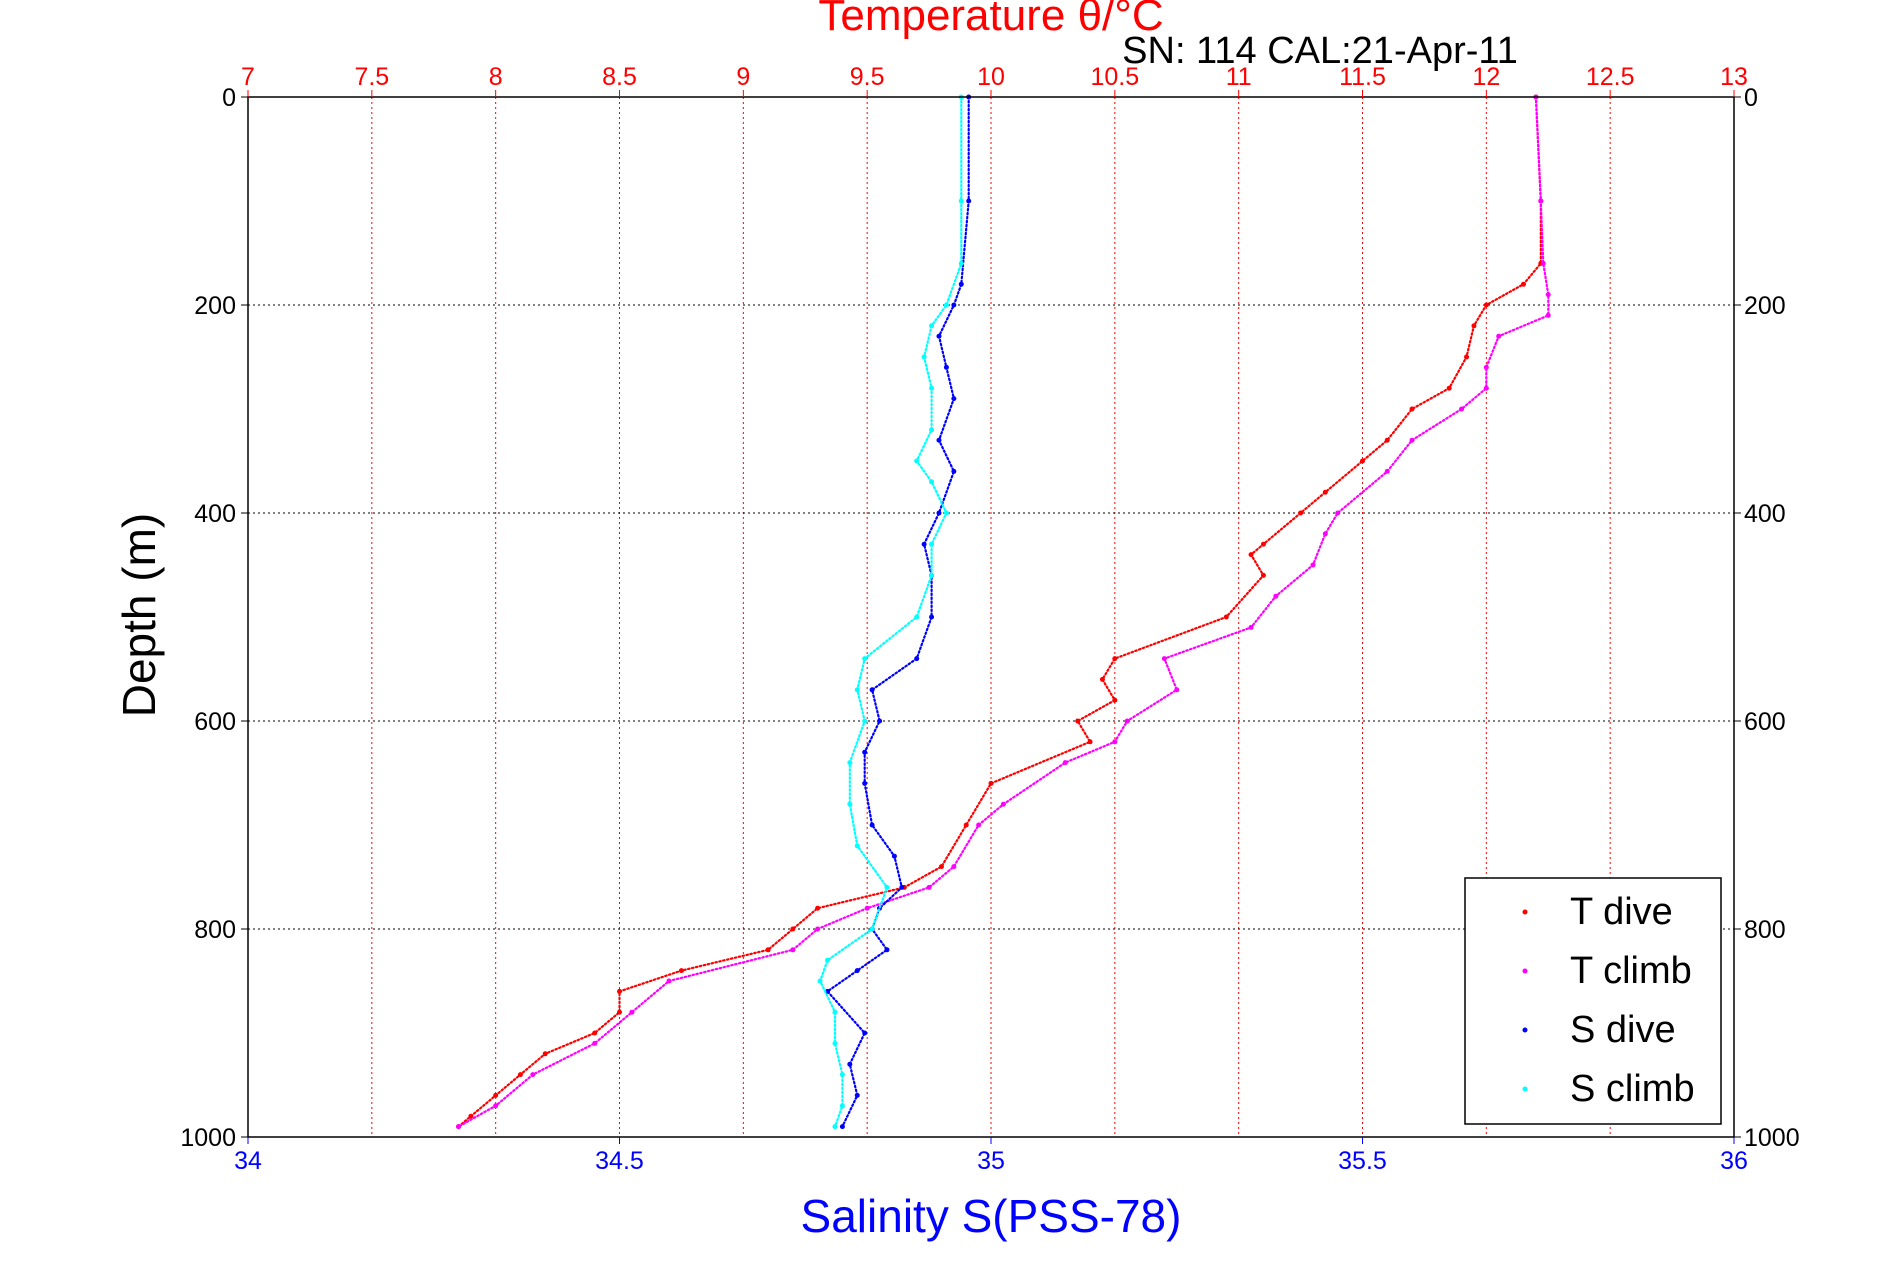  I want to click on tick-label-x-bottom: 35.5, so click(1362, 1161).